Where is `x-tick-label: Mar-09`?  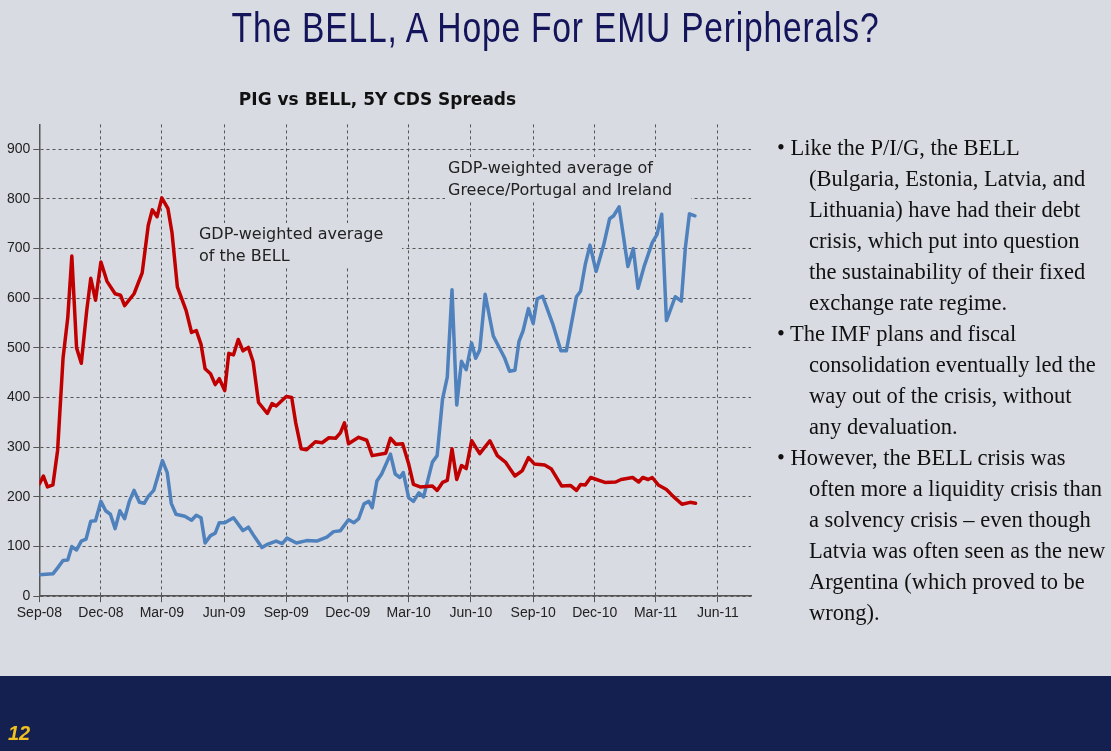
x-tick-label: Mar-09 is located at coordinates (162, 612).